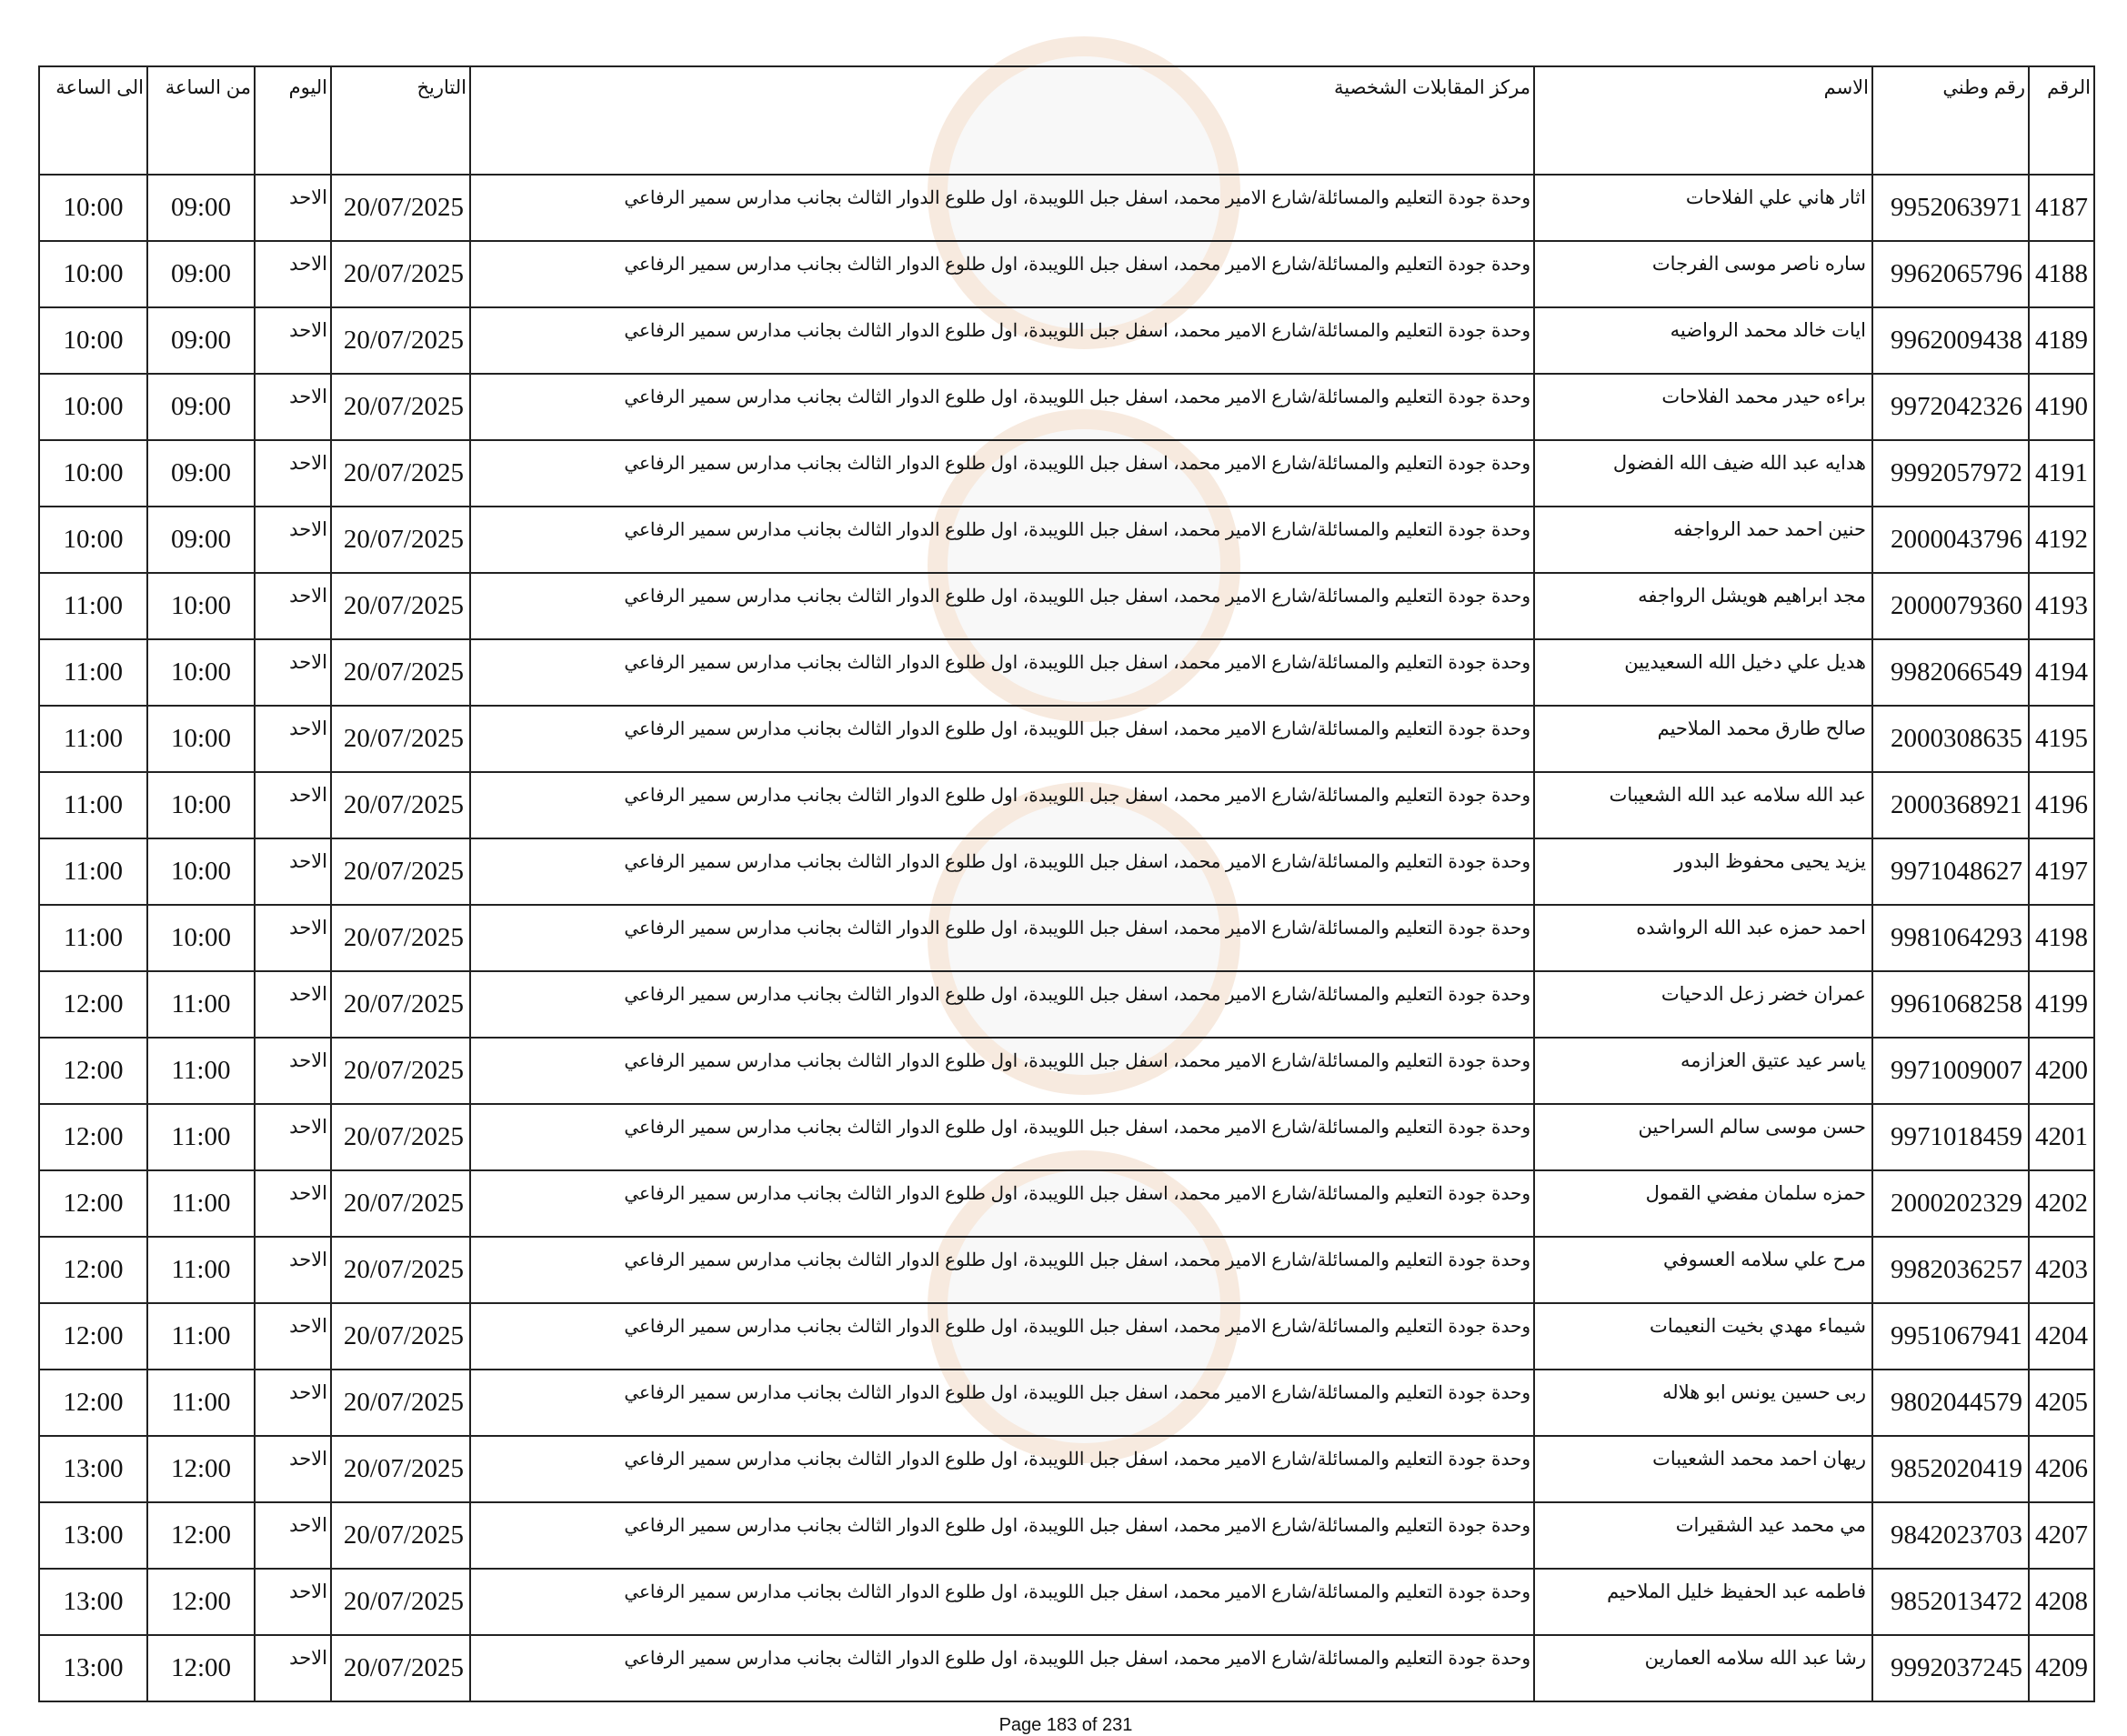 The width and height of the screenshot is (2127, 1736). Describe the element at coordinates (1951, 473) in the screenshot. I see `cell-national-id: 9992057972` at that location.